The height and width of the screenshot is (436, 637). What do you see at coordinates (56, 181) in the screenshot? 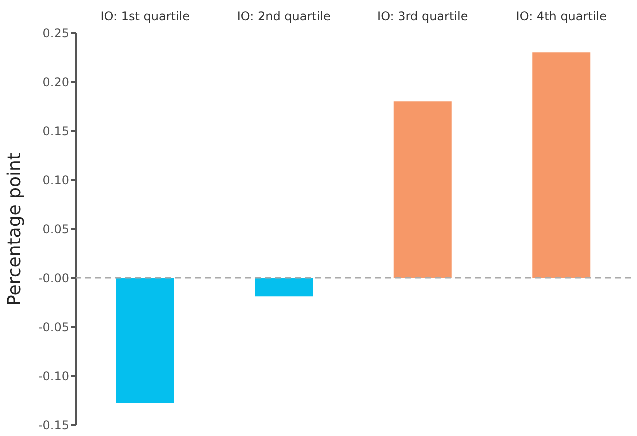
I see `y-tick-label: 0.10` at bounding box center [56, 181].